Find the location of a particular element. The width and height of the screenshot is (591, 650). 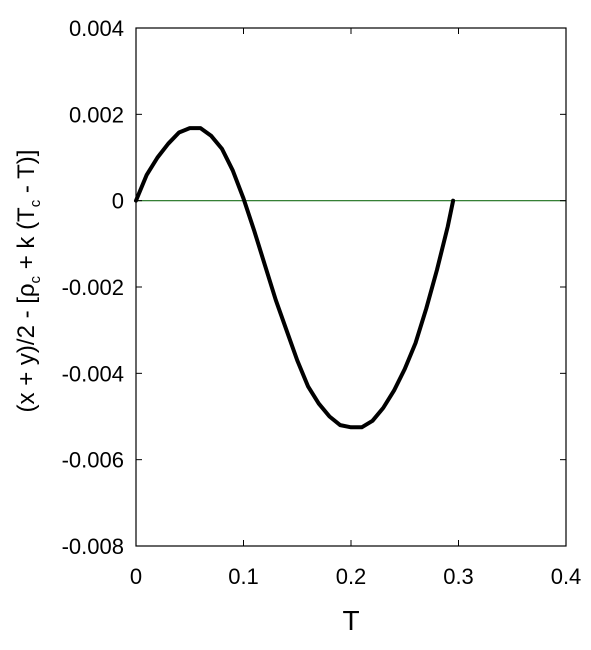

x-tick-label: 0 is located at coordinates (136, 576).